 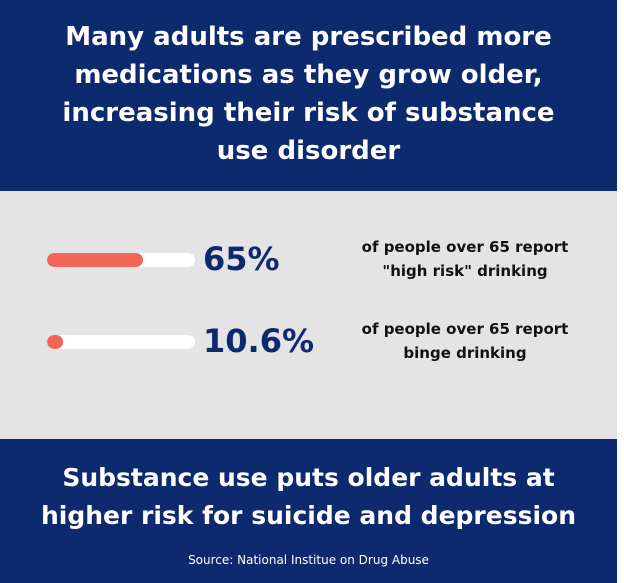 What do you see at coordinates (465, 341) in the screenshot?
I see `stat-description: of people over 65 report binge drinking` at bounding box center [465, 341].